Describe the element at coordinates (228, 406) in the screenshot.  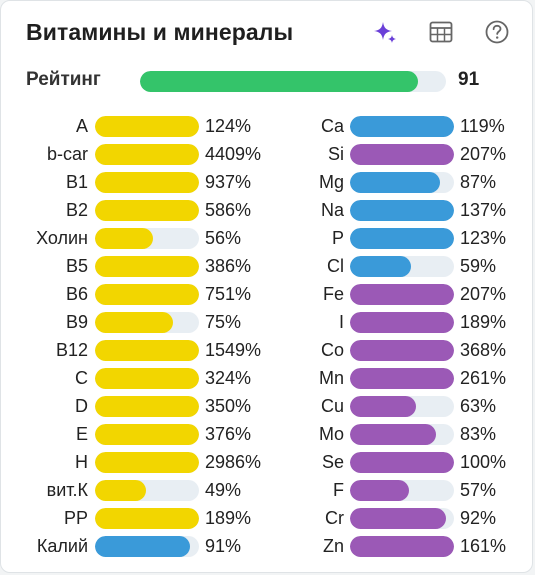
I see `nutrient-percent: 350%` at that location.